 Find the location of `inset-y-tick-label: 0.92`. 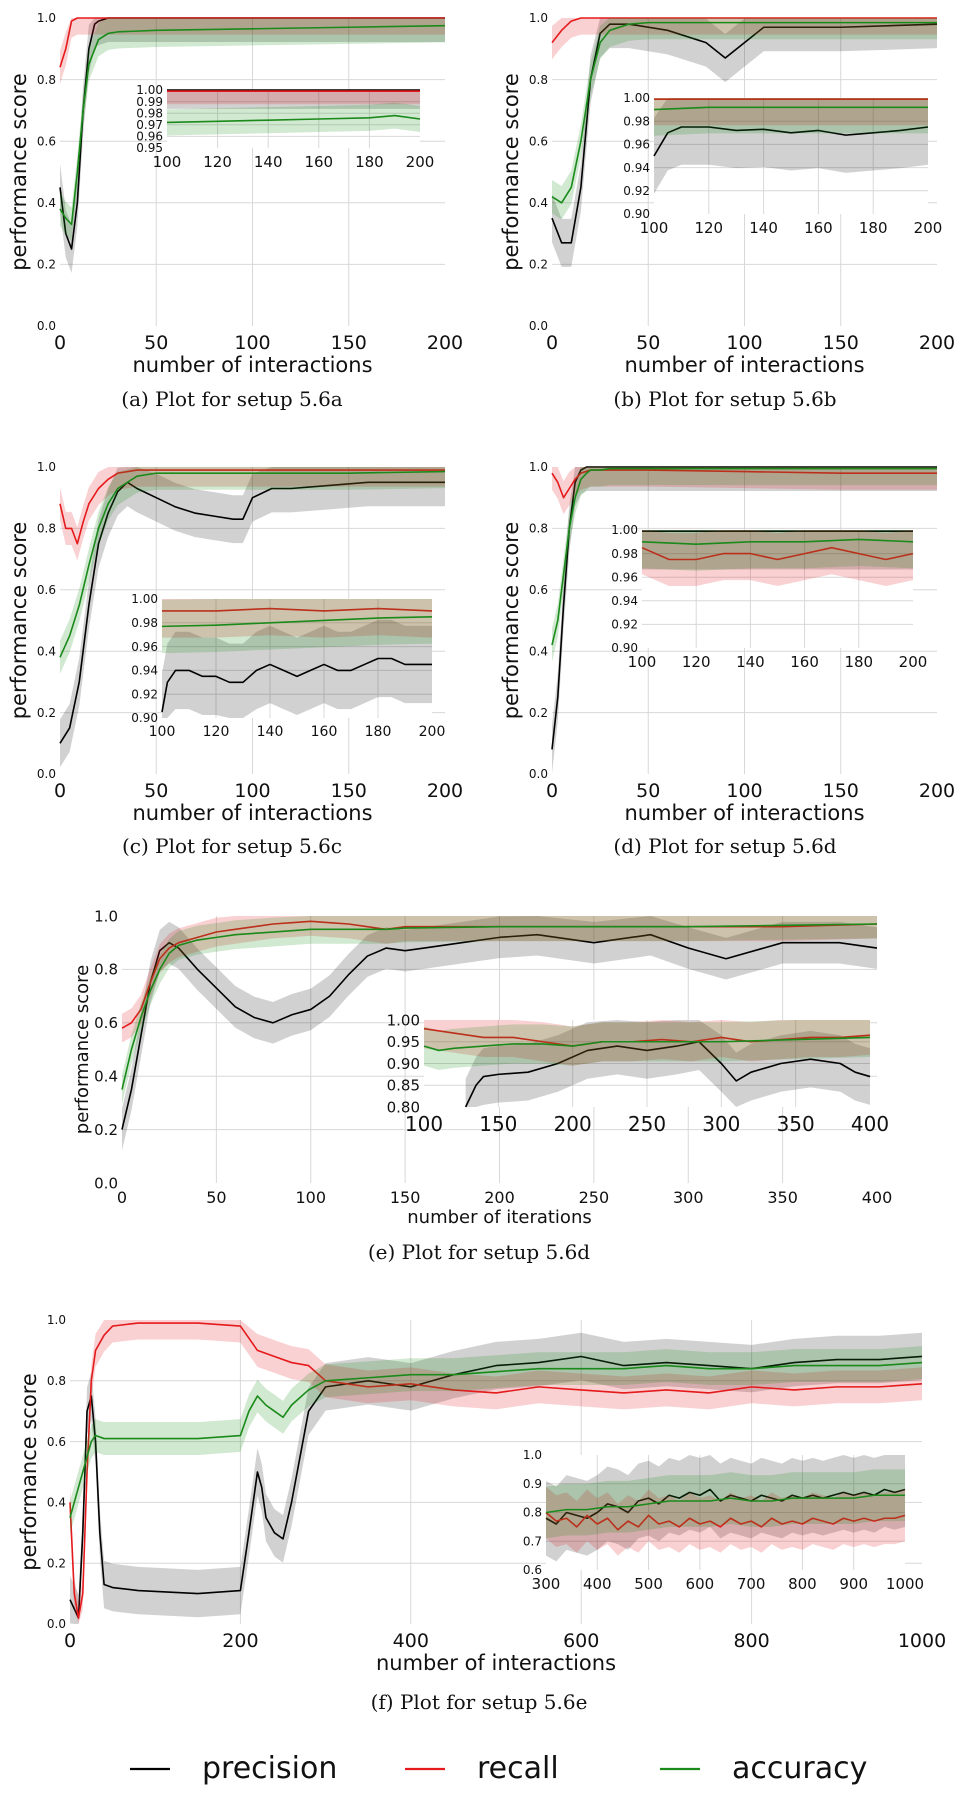

inset-y-tick-label: 0.92 is located at coordinates (636, 191).